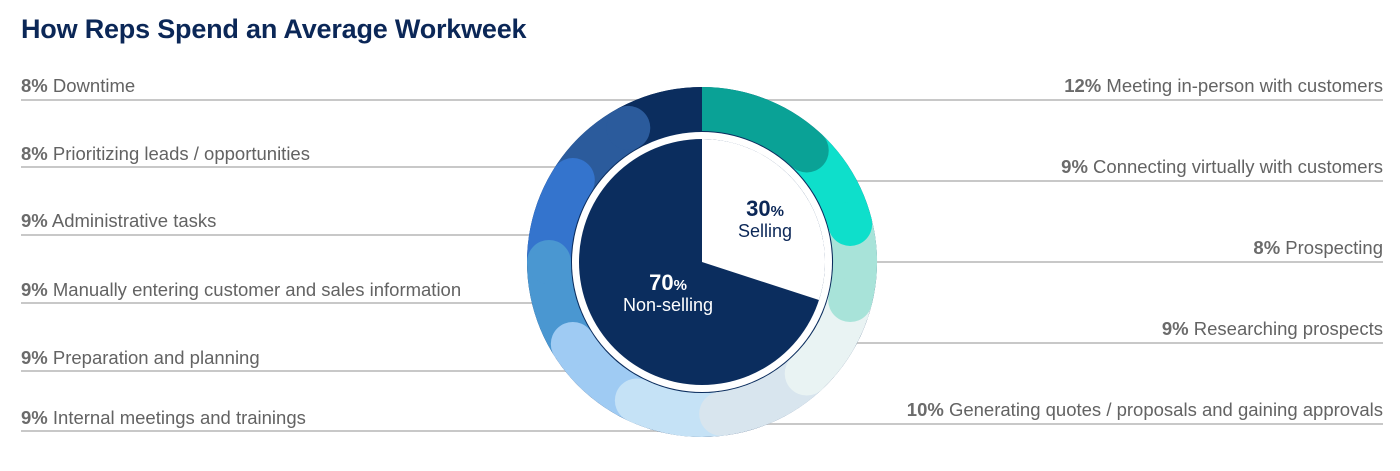 The image size is (1400, 471). What do you see at coordinates (765, 208) in the screenshot?
I see `selling-pct: 30%` at bounding box center [765, 208].